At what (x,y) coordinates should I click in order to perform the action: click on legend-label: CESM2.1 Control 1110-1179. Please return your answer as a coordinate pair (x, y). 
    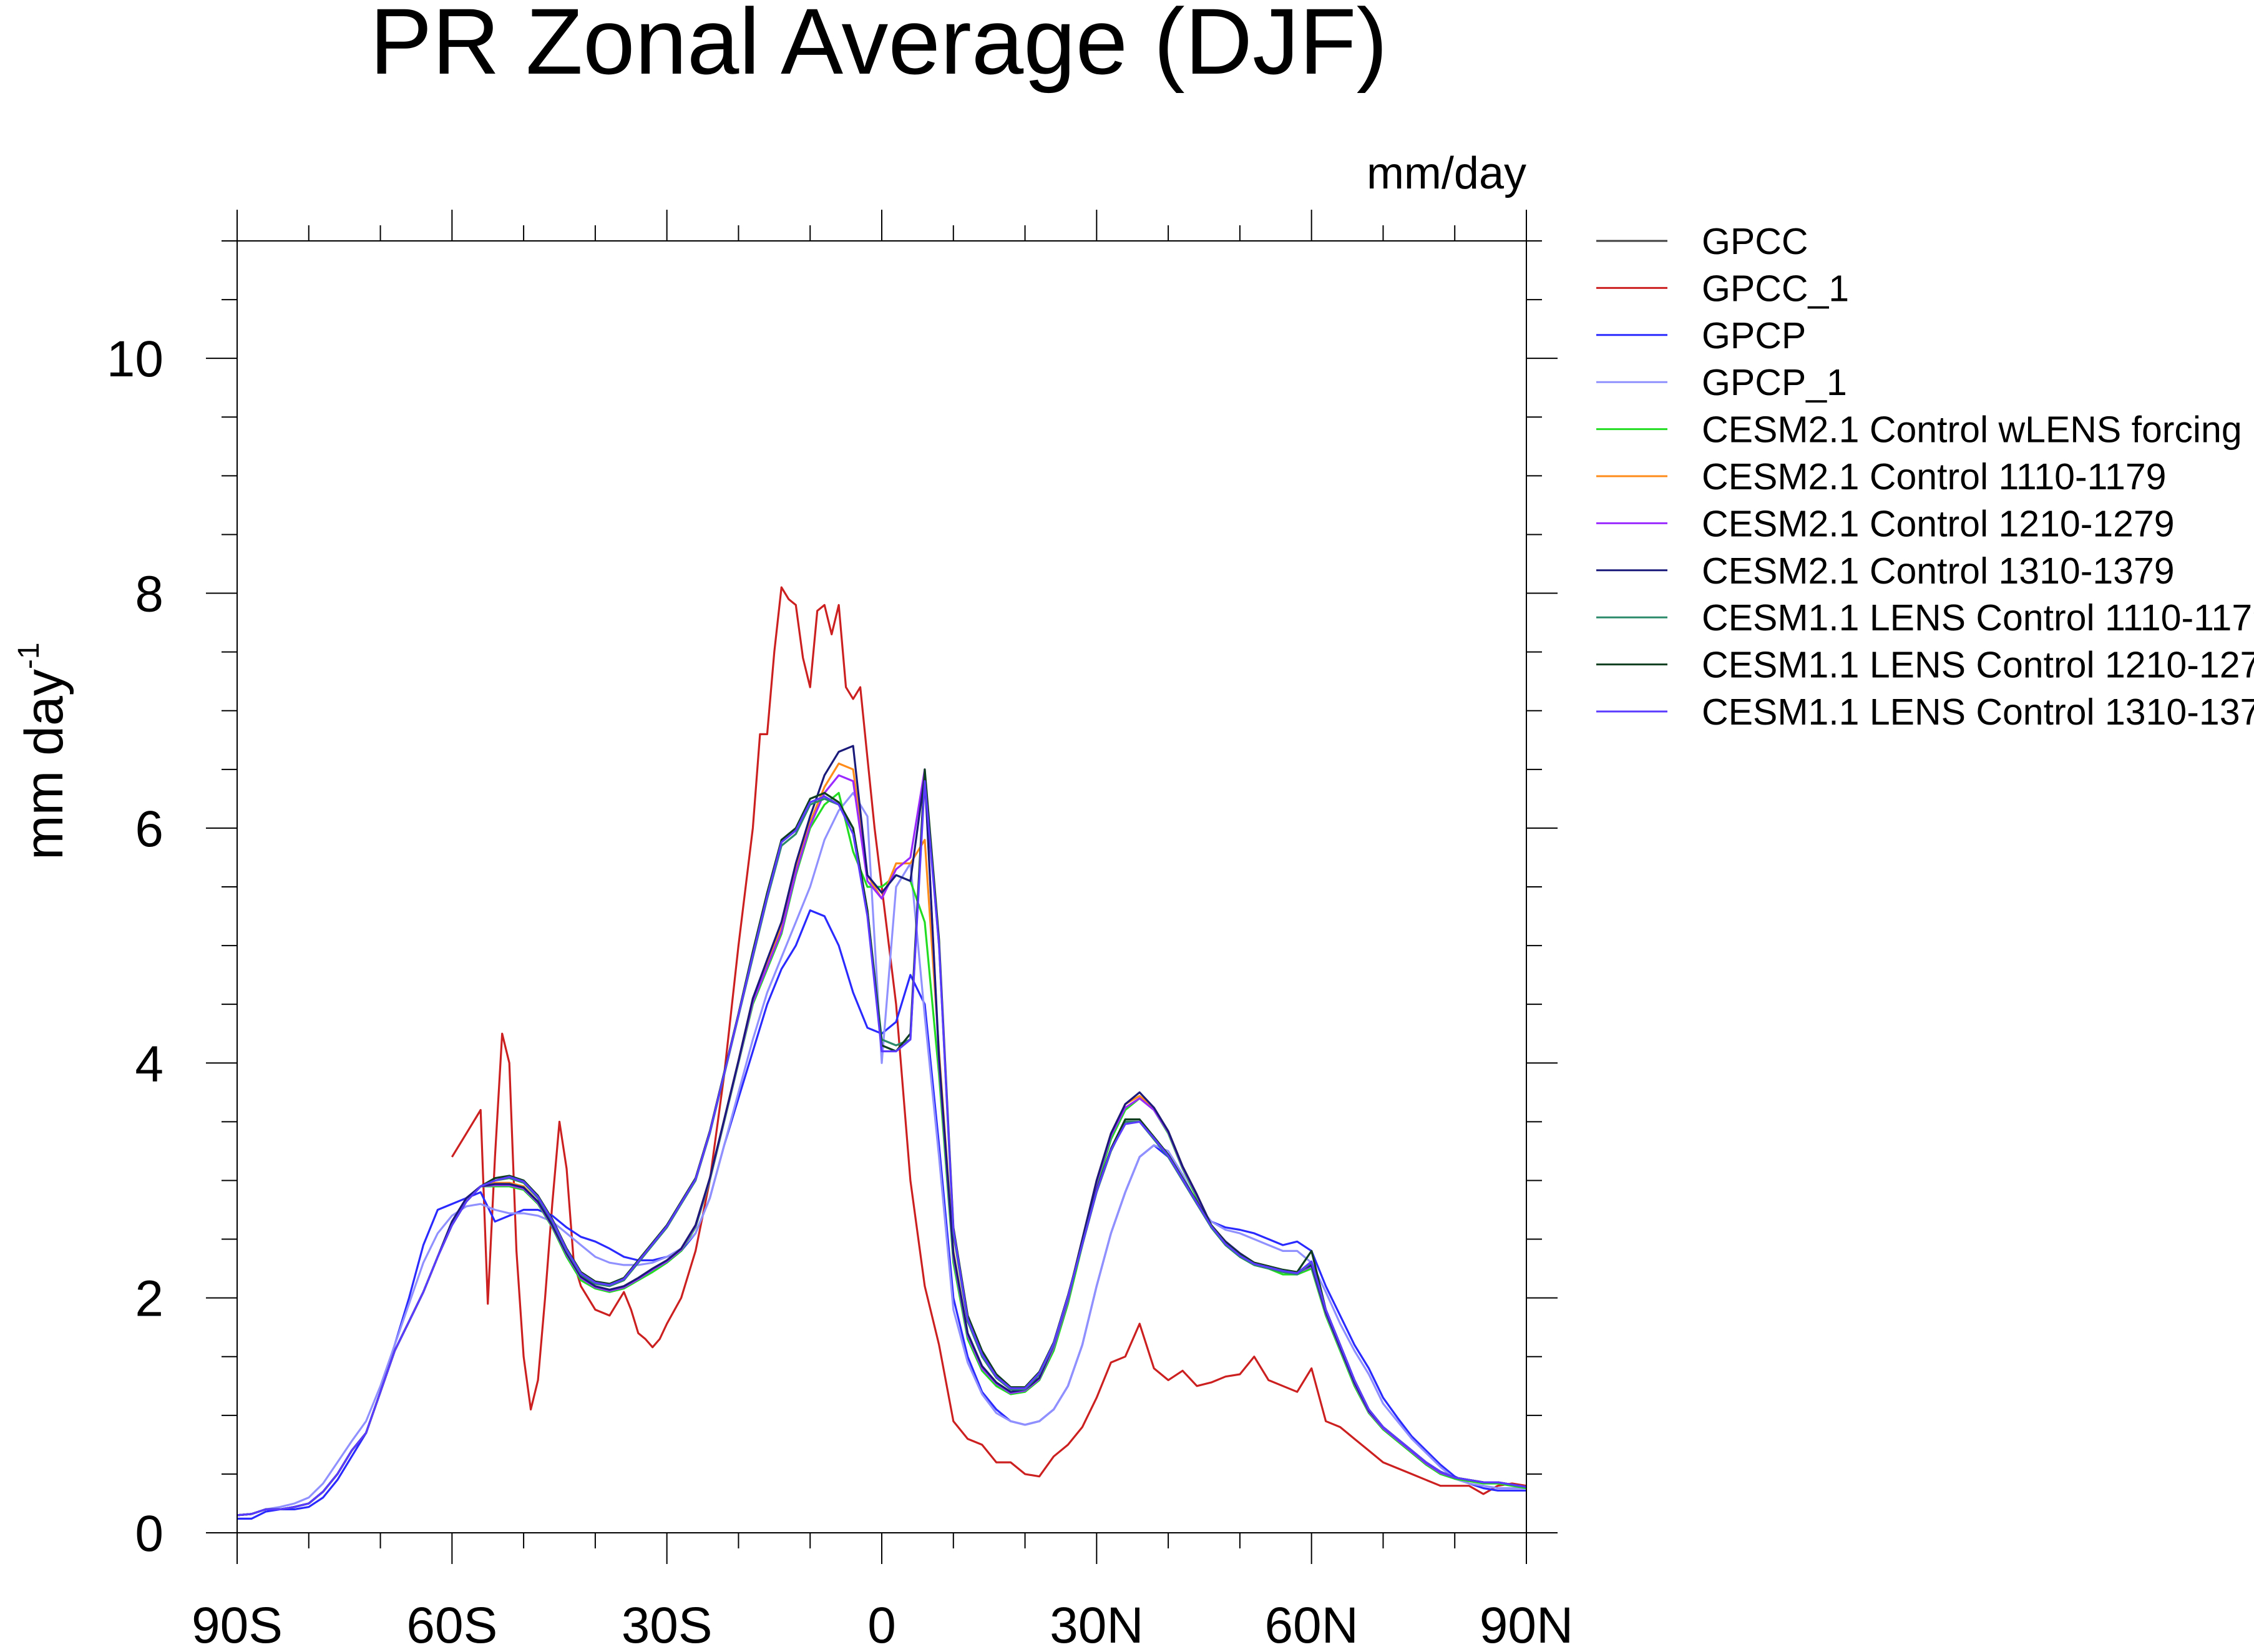
    Looking at the image, I should click on (1934, 477).